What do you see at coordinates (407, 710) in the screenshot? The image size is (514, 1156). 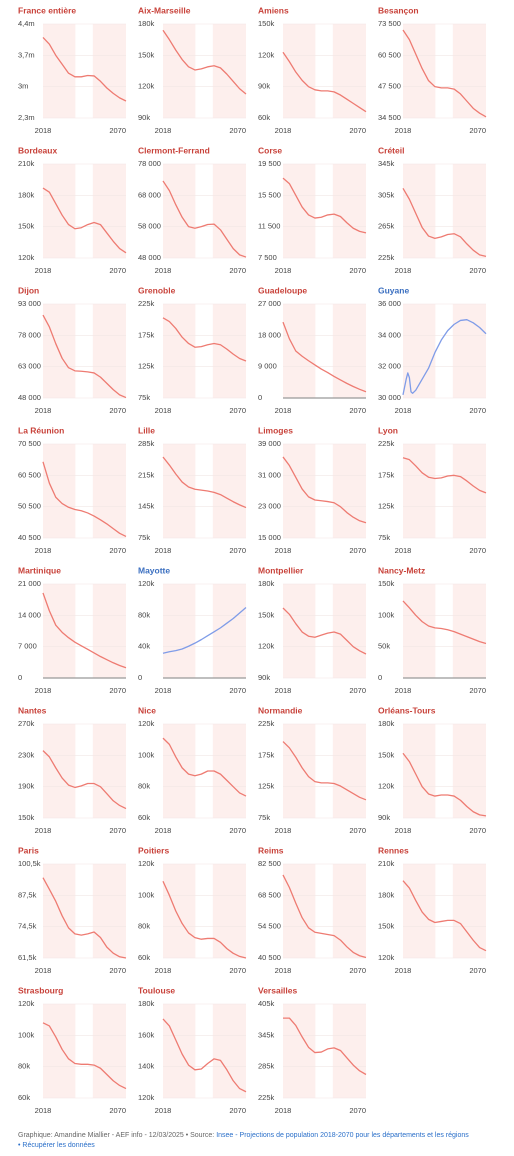 I see `panel-title: Orléans-Tours` at bounding box center [407, 710].